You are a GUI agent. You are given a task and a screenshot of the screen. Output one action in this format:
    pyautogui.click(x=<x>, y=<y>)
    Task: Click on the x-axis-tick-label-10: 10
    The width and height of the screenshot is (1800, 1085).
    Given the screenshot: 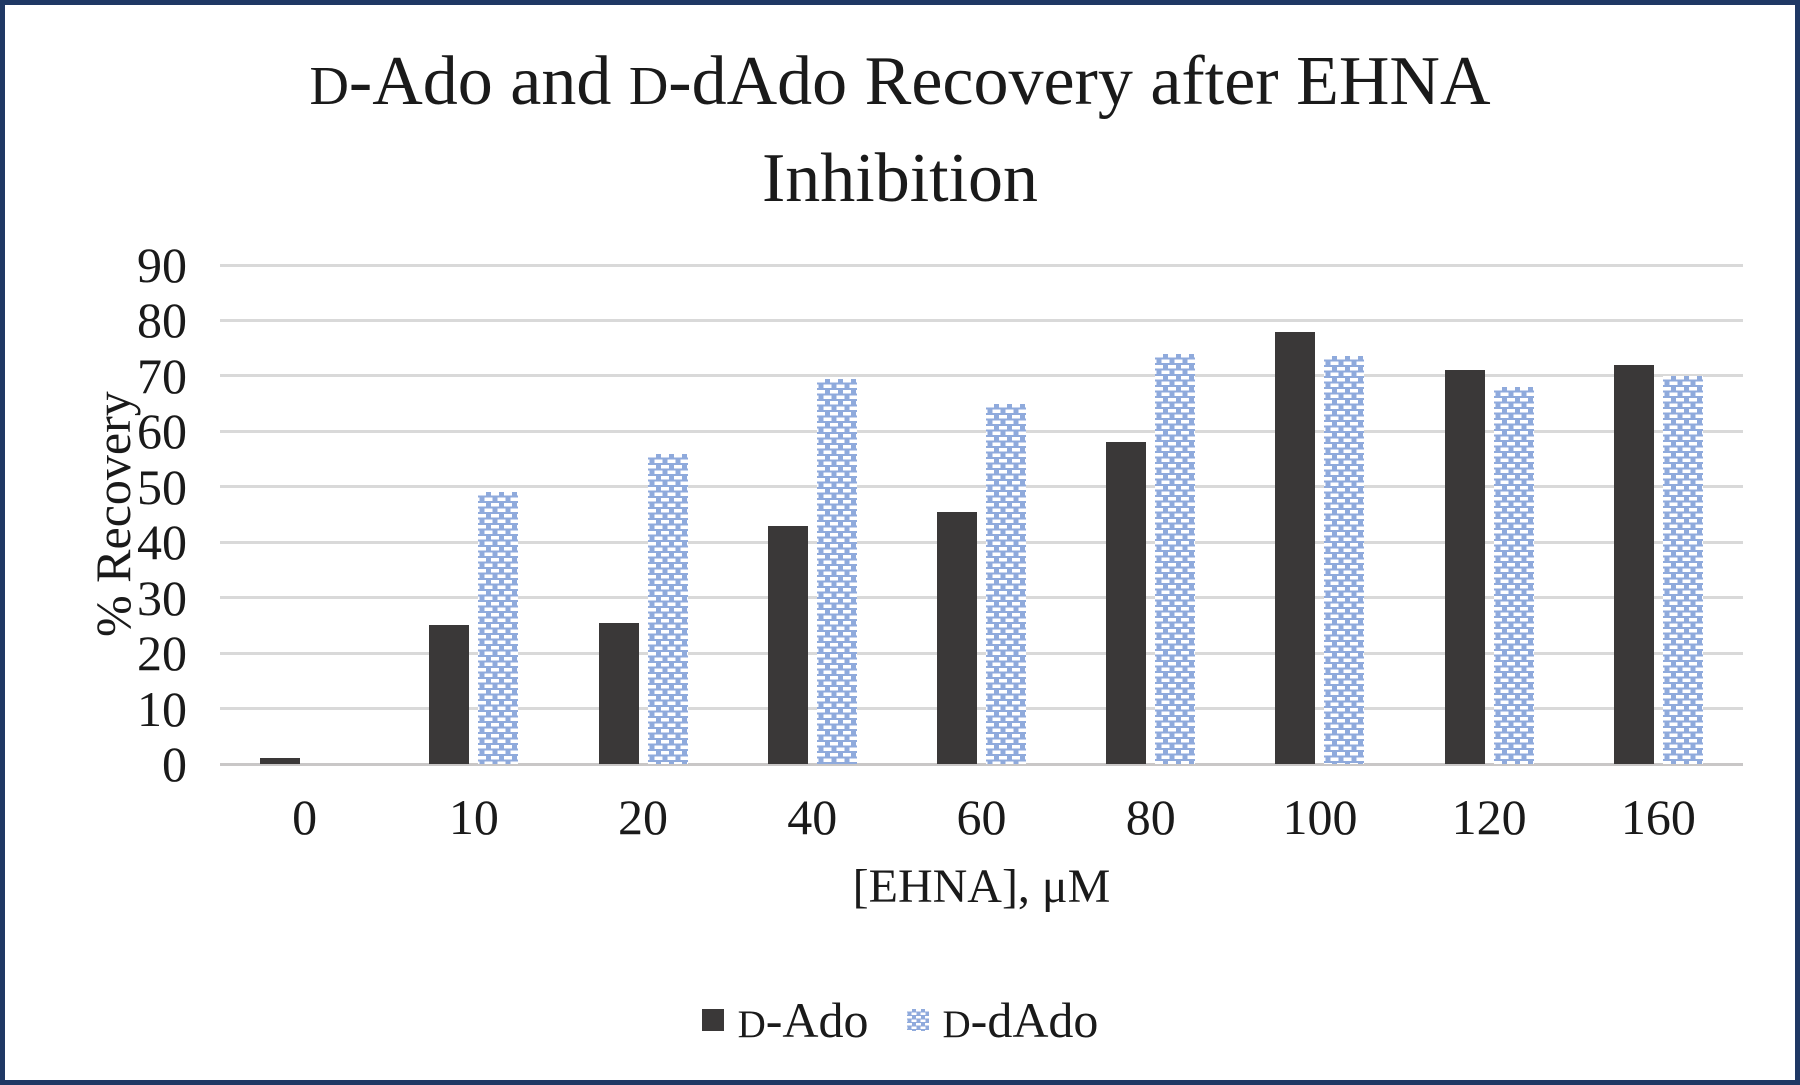 What is the action you would take?
    pyautogui.click(x=473, y=817)
    